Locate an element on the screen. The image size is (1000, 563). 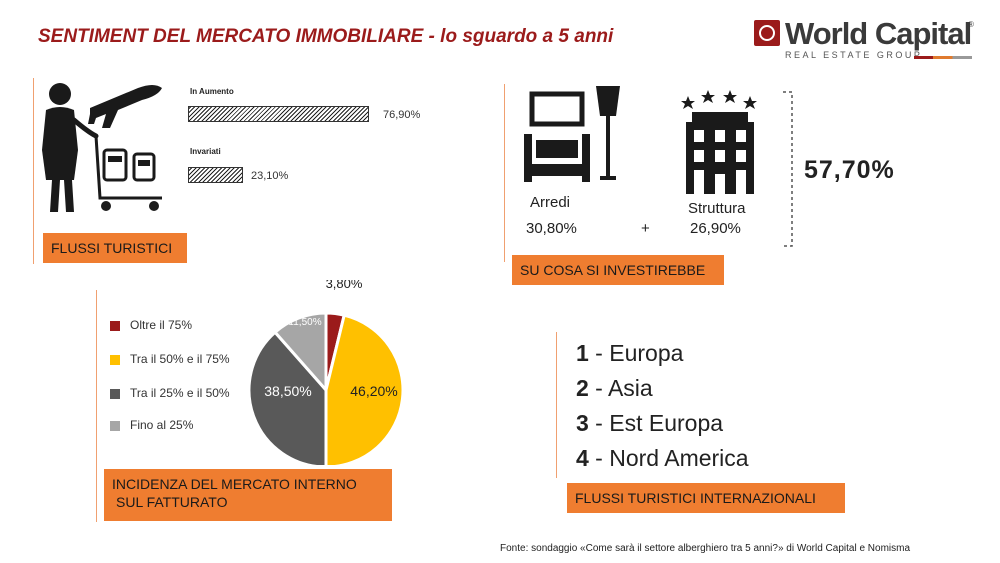
pie-data-label: 38,50% is located at coordinates (287, 391).